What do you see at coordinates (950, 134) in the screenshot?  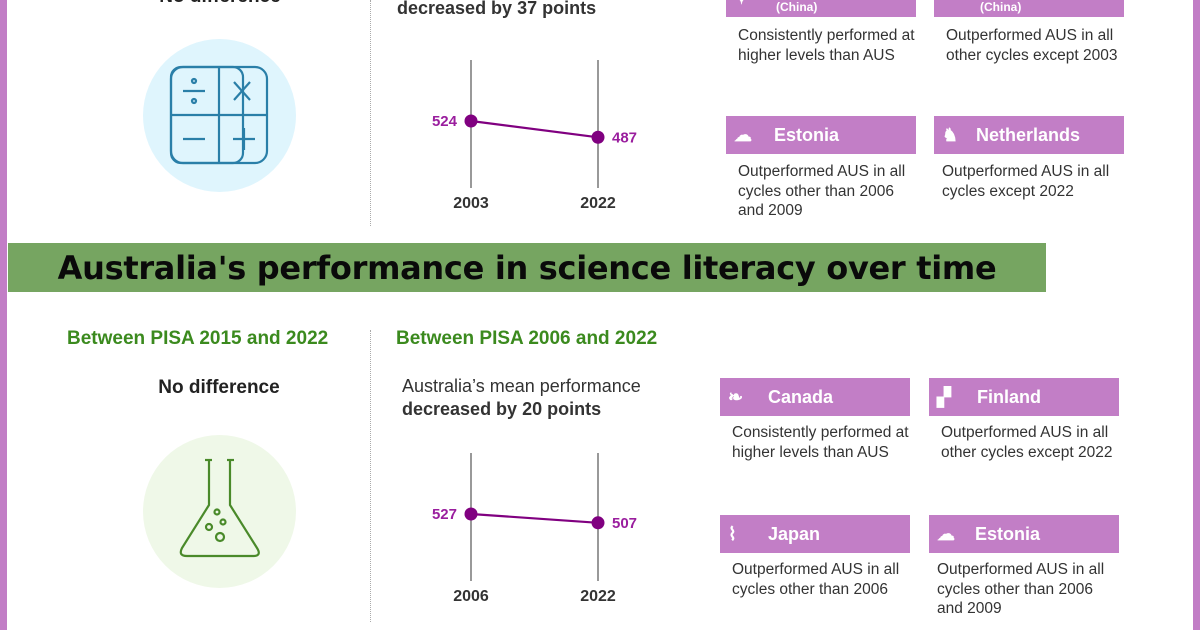 I see `netherlands-map-icon: ♞` at bounding box center [950, 134].